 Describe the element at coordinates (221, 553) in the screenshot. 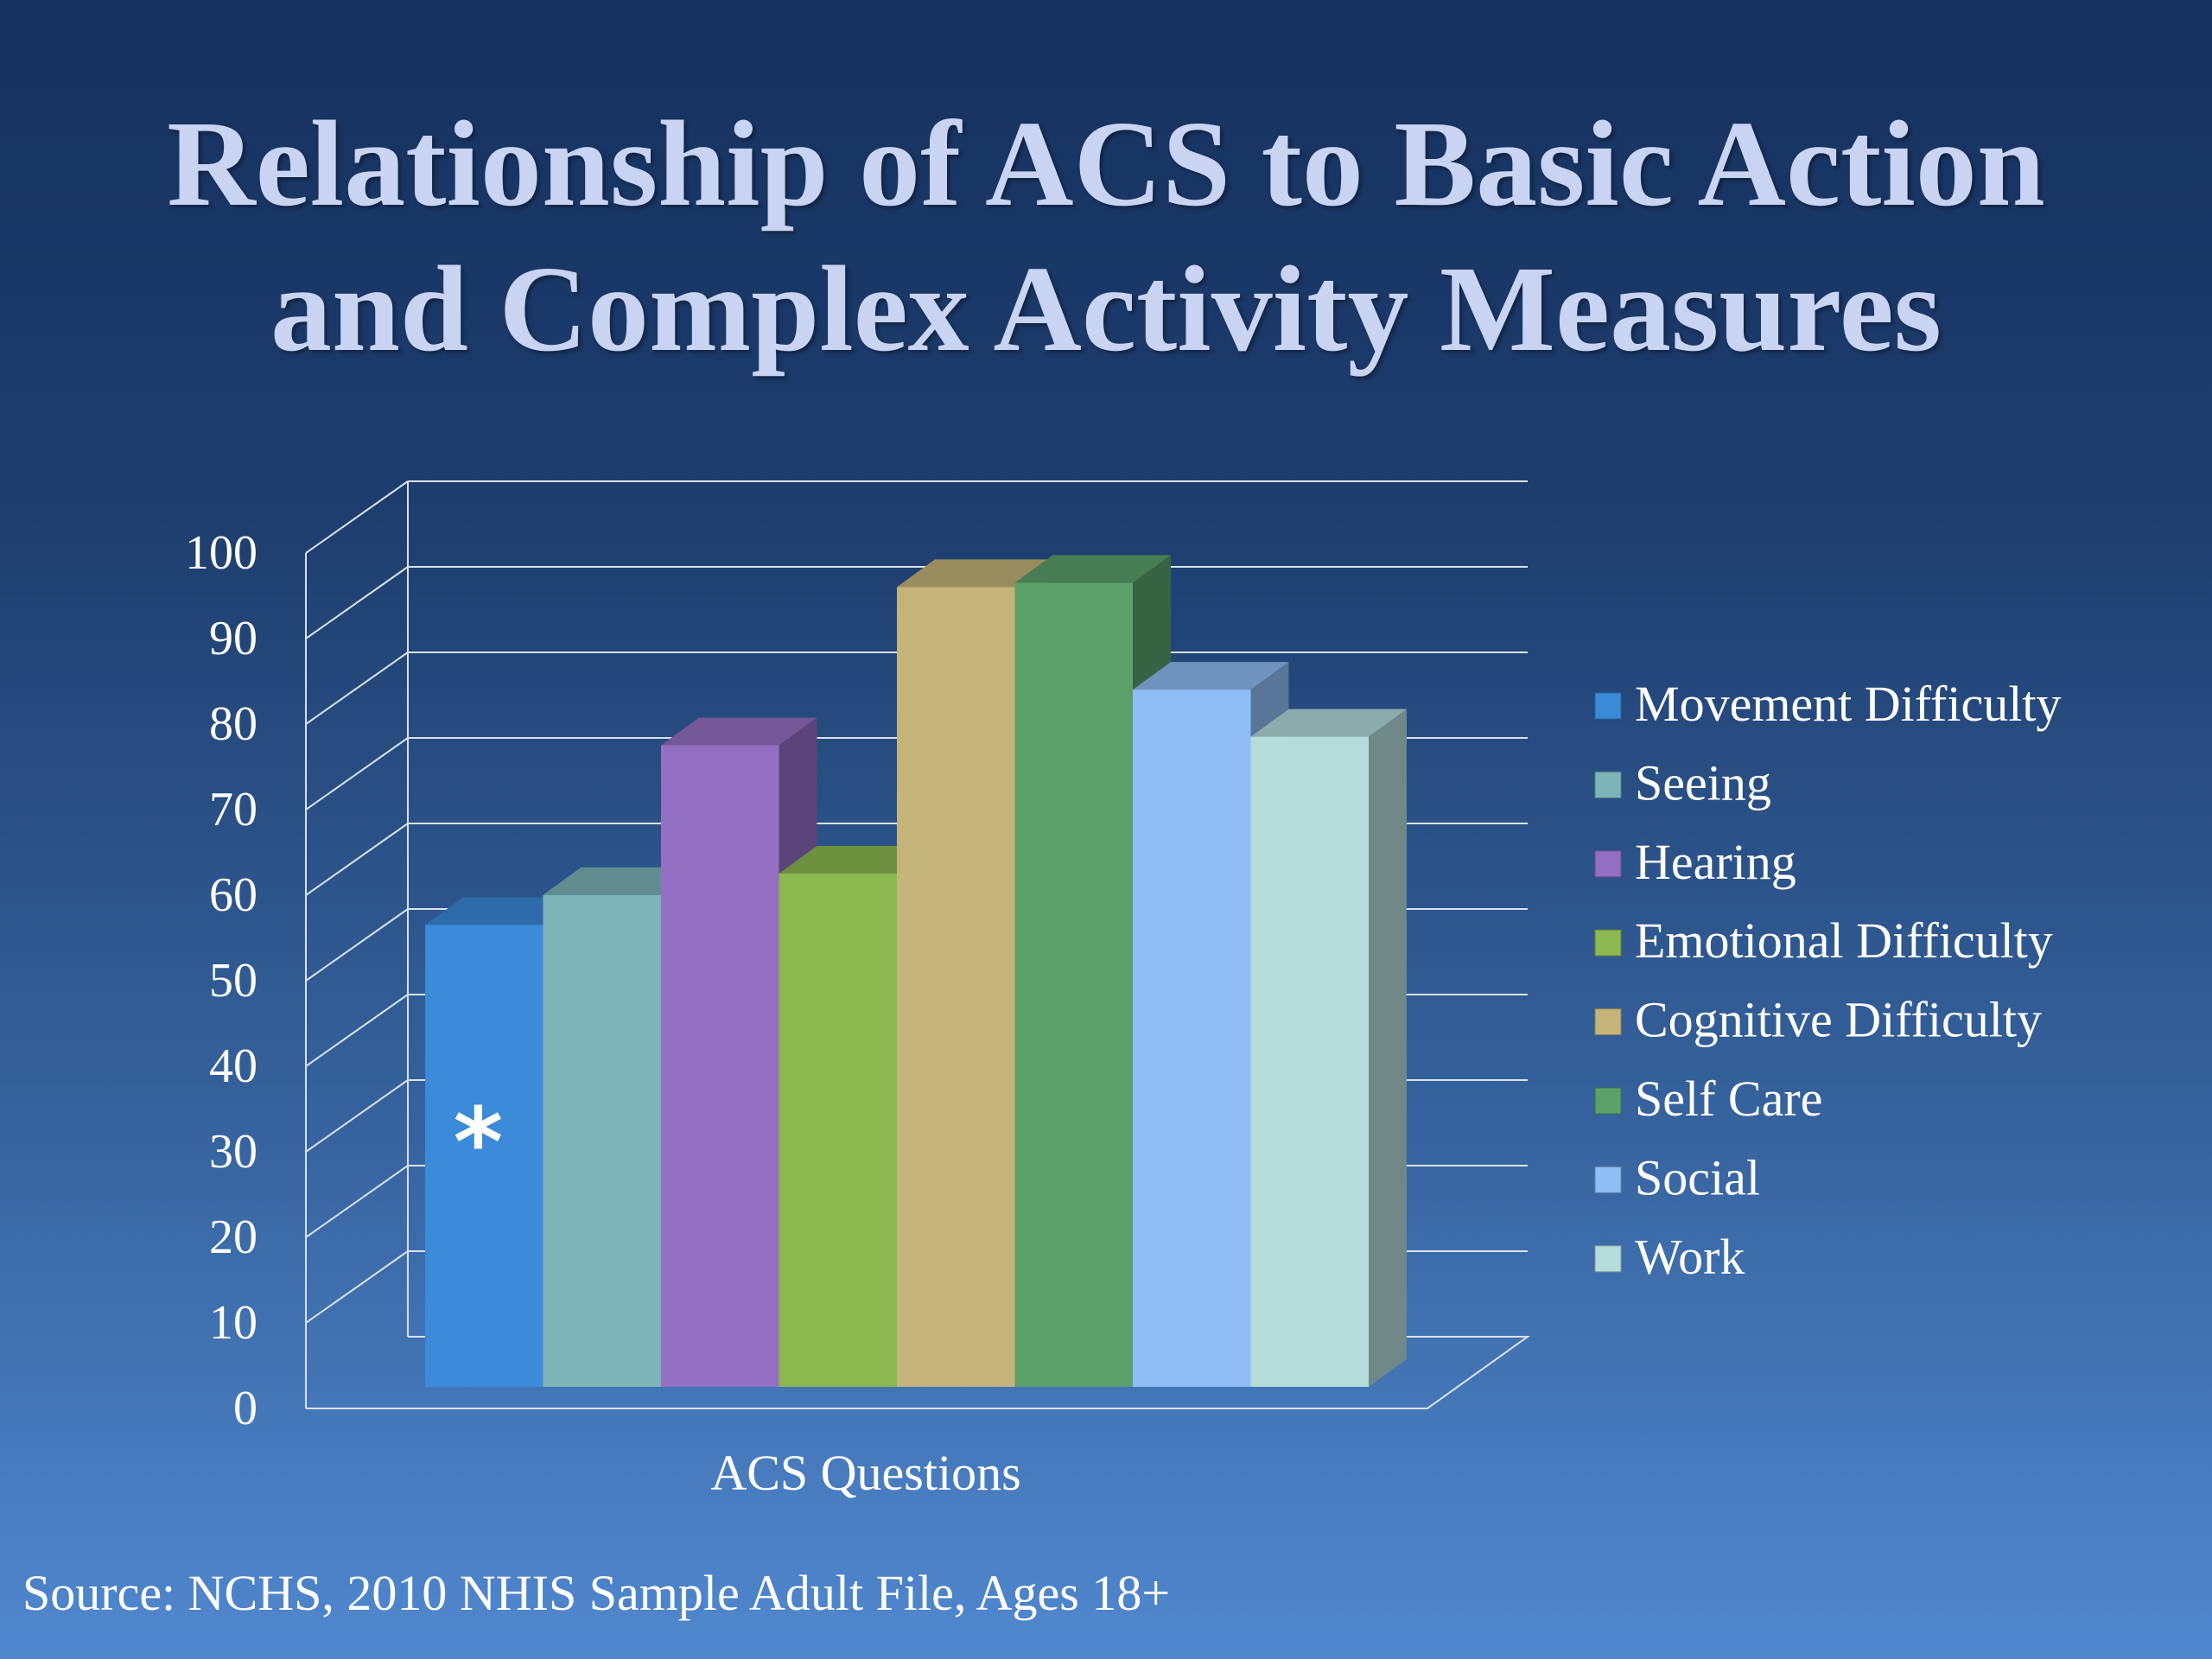

I see `y-tick-label: 100` at that location.